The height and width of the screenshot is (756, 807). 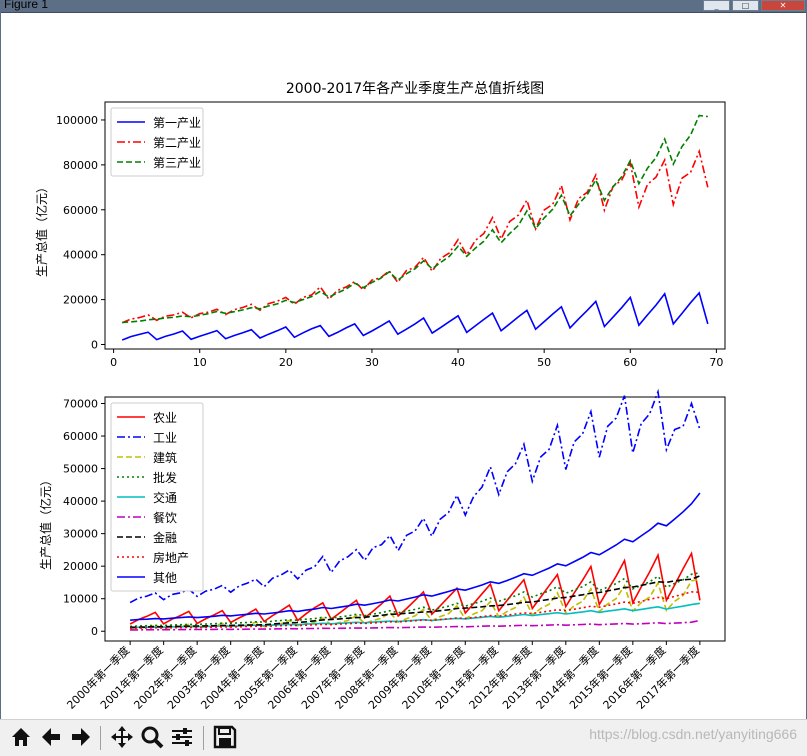 What do you see at coordinates (165, 418) in the screenshot?
I see `legend-label: 农业` at bounding box center [165, 418].